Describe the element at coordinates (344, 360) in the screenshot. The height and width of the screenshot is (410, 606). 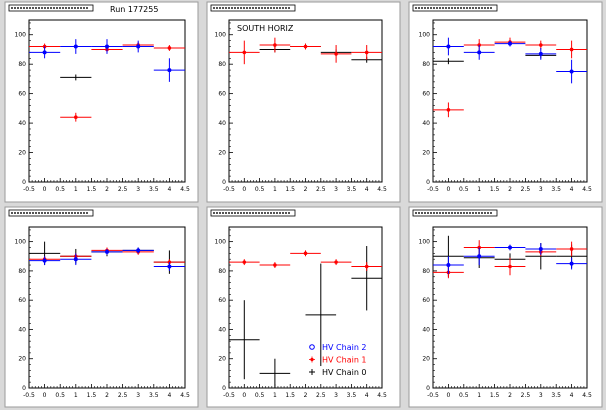
I see `legend-label: HV Chain 1` at that location.